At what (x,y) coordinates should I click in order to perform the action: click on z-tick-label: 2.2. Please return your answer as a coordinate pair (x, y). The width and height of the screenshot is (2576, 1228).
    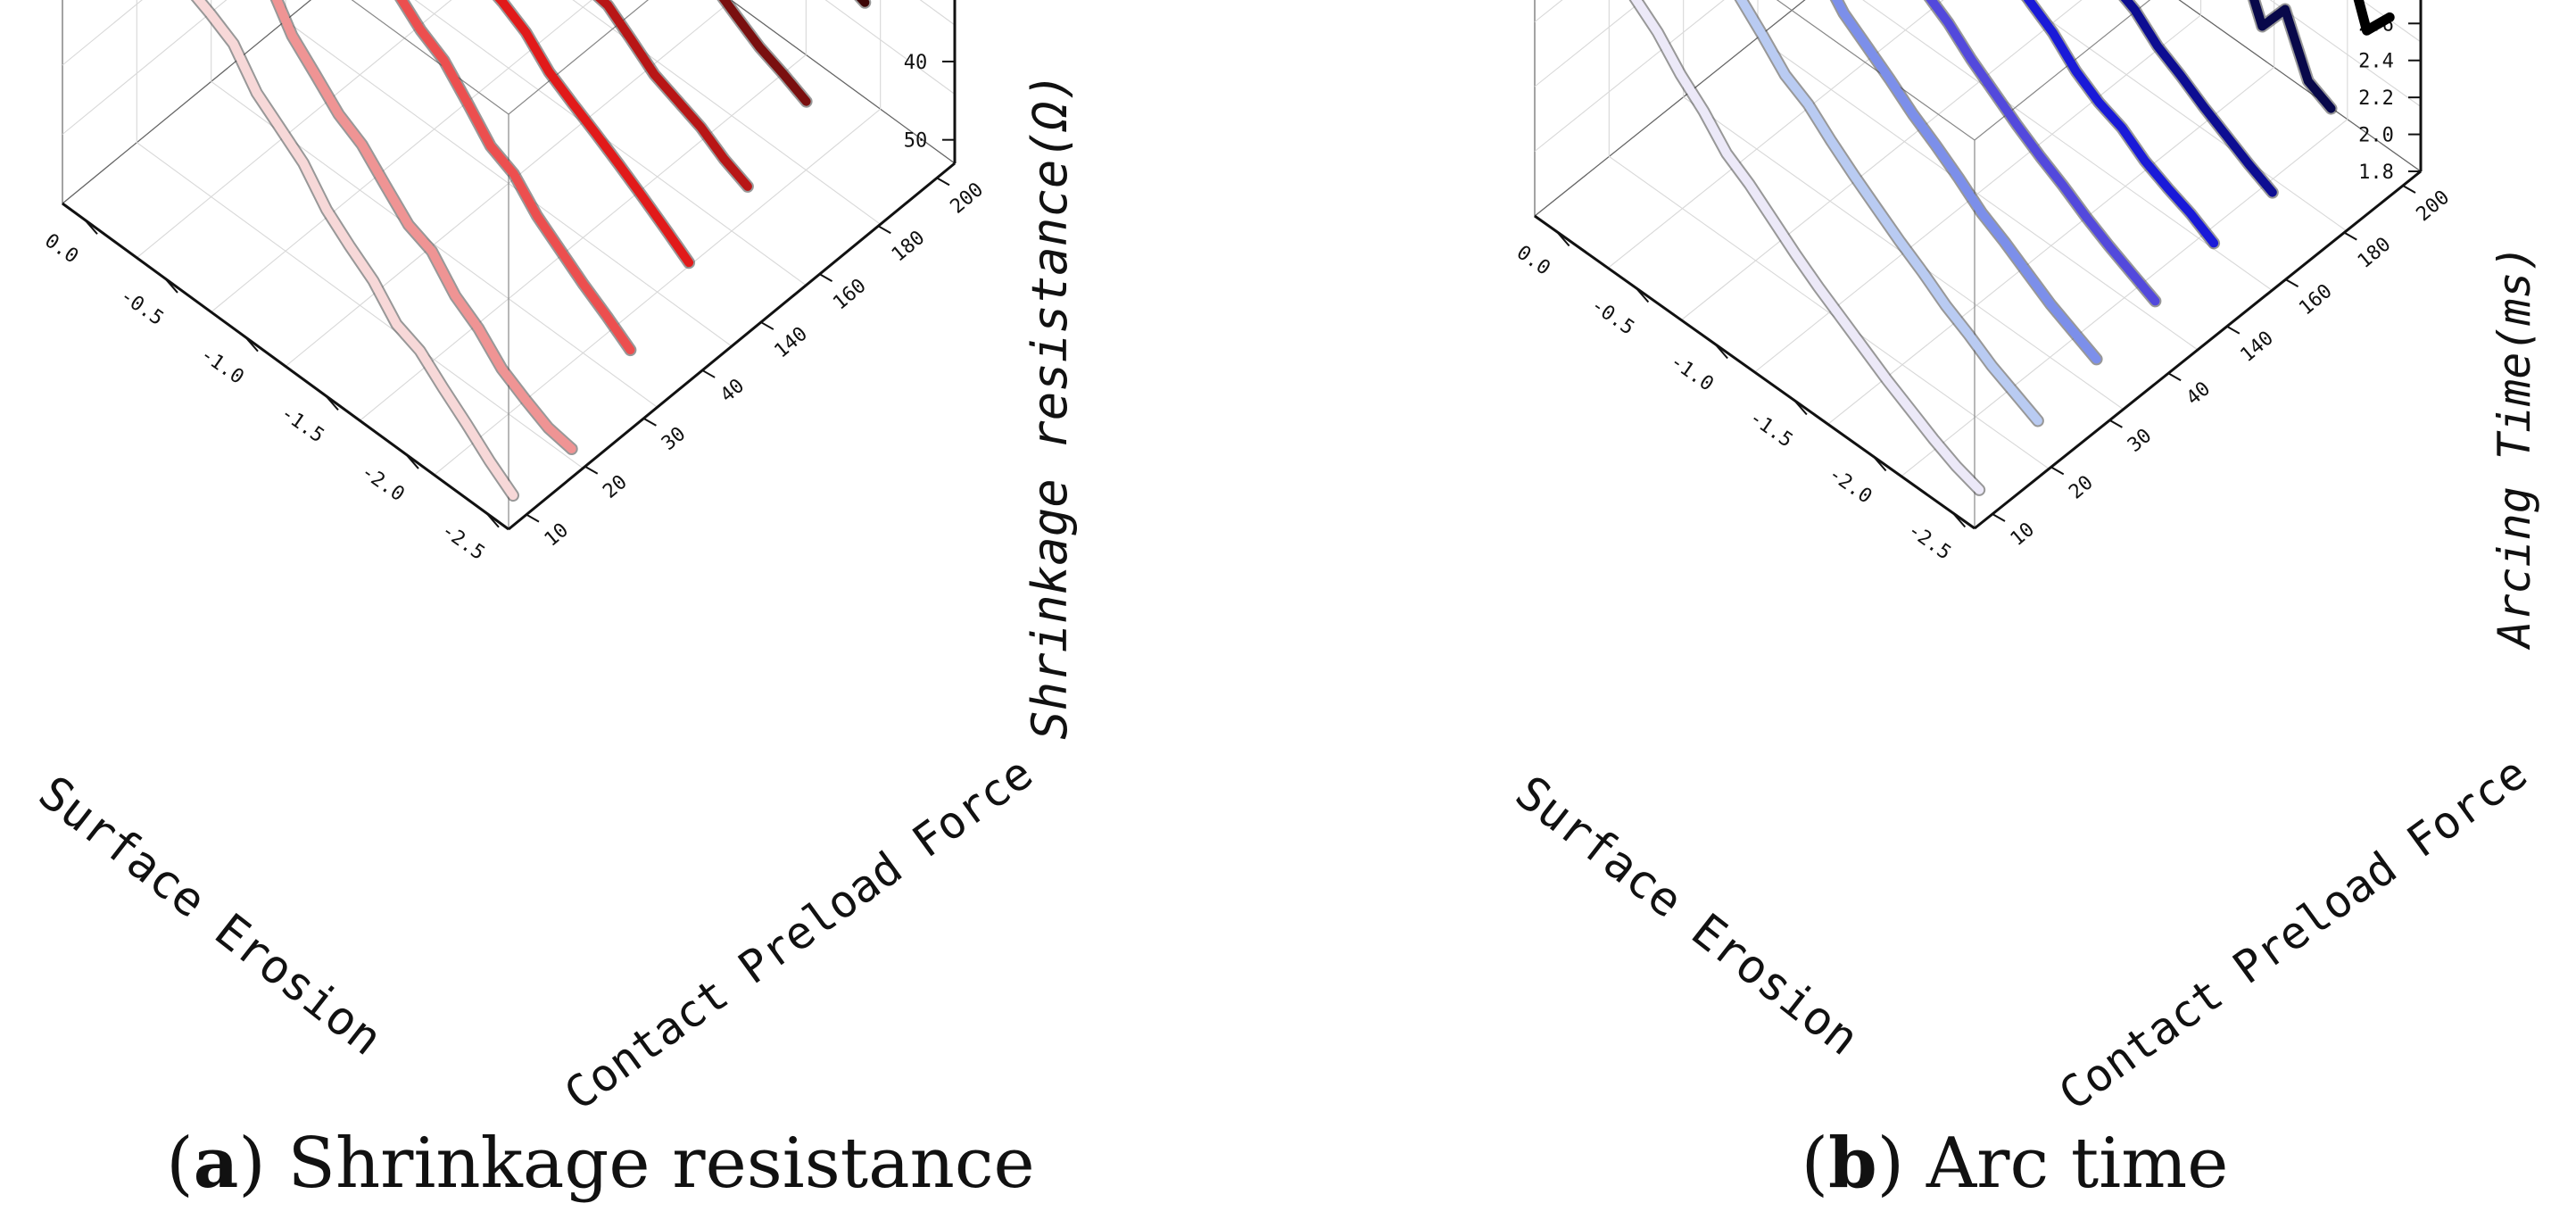
    Looking at the image, I should click on (2376, 99).